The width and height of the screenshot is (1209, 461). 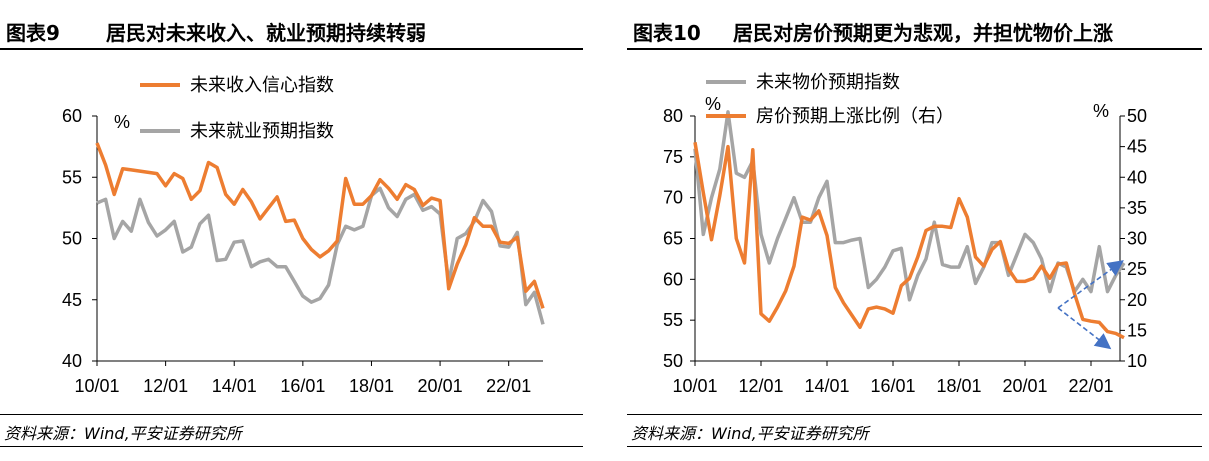 I want to click on y-tick-label-right: 50, so click(x=1137, y=116).